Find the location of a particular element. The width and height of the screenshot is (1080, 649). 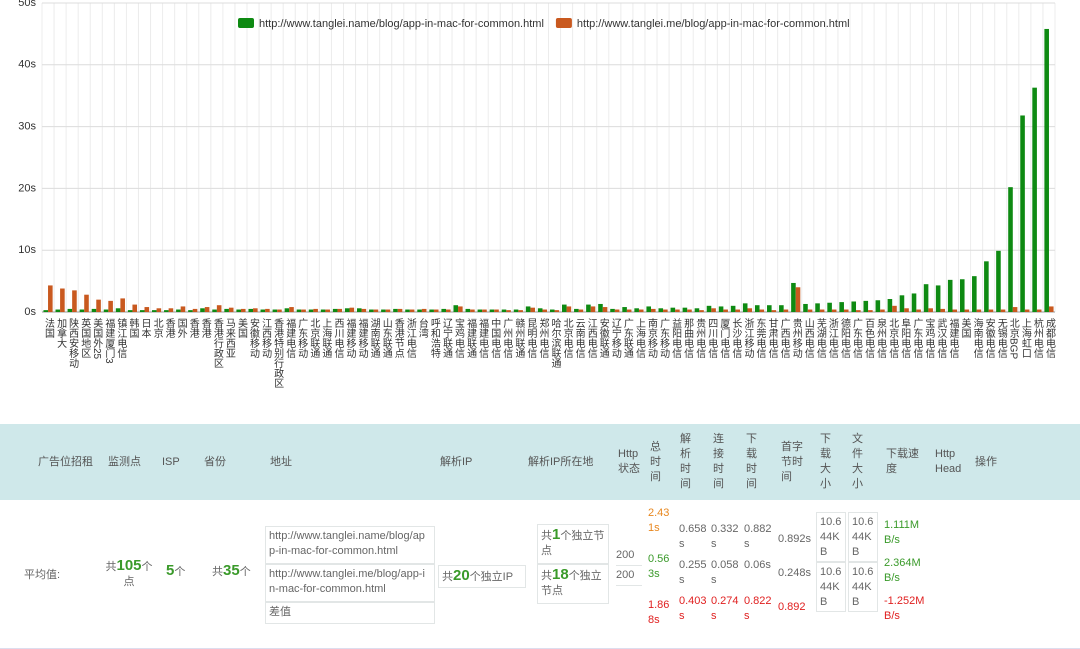

time: 0.248s is located at coordinates (795, 573).